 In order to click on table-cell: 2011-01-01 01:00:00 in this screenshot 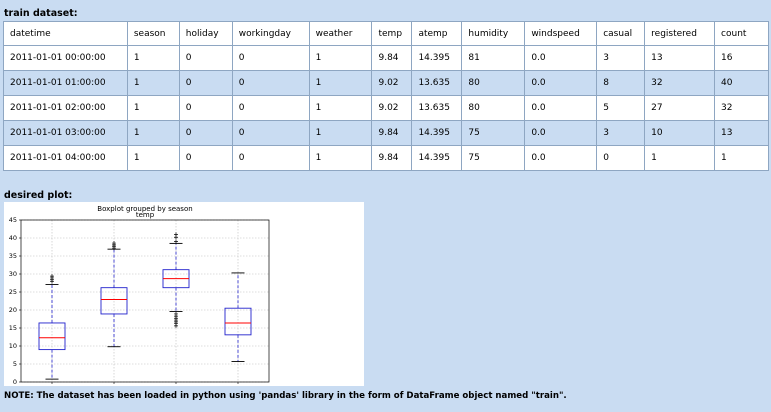, I will do `click(65, 83)`.